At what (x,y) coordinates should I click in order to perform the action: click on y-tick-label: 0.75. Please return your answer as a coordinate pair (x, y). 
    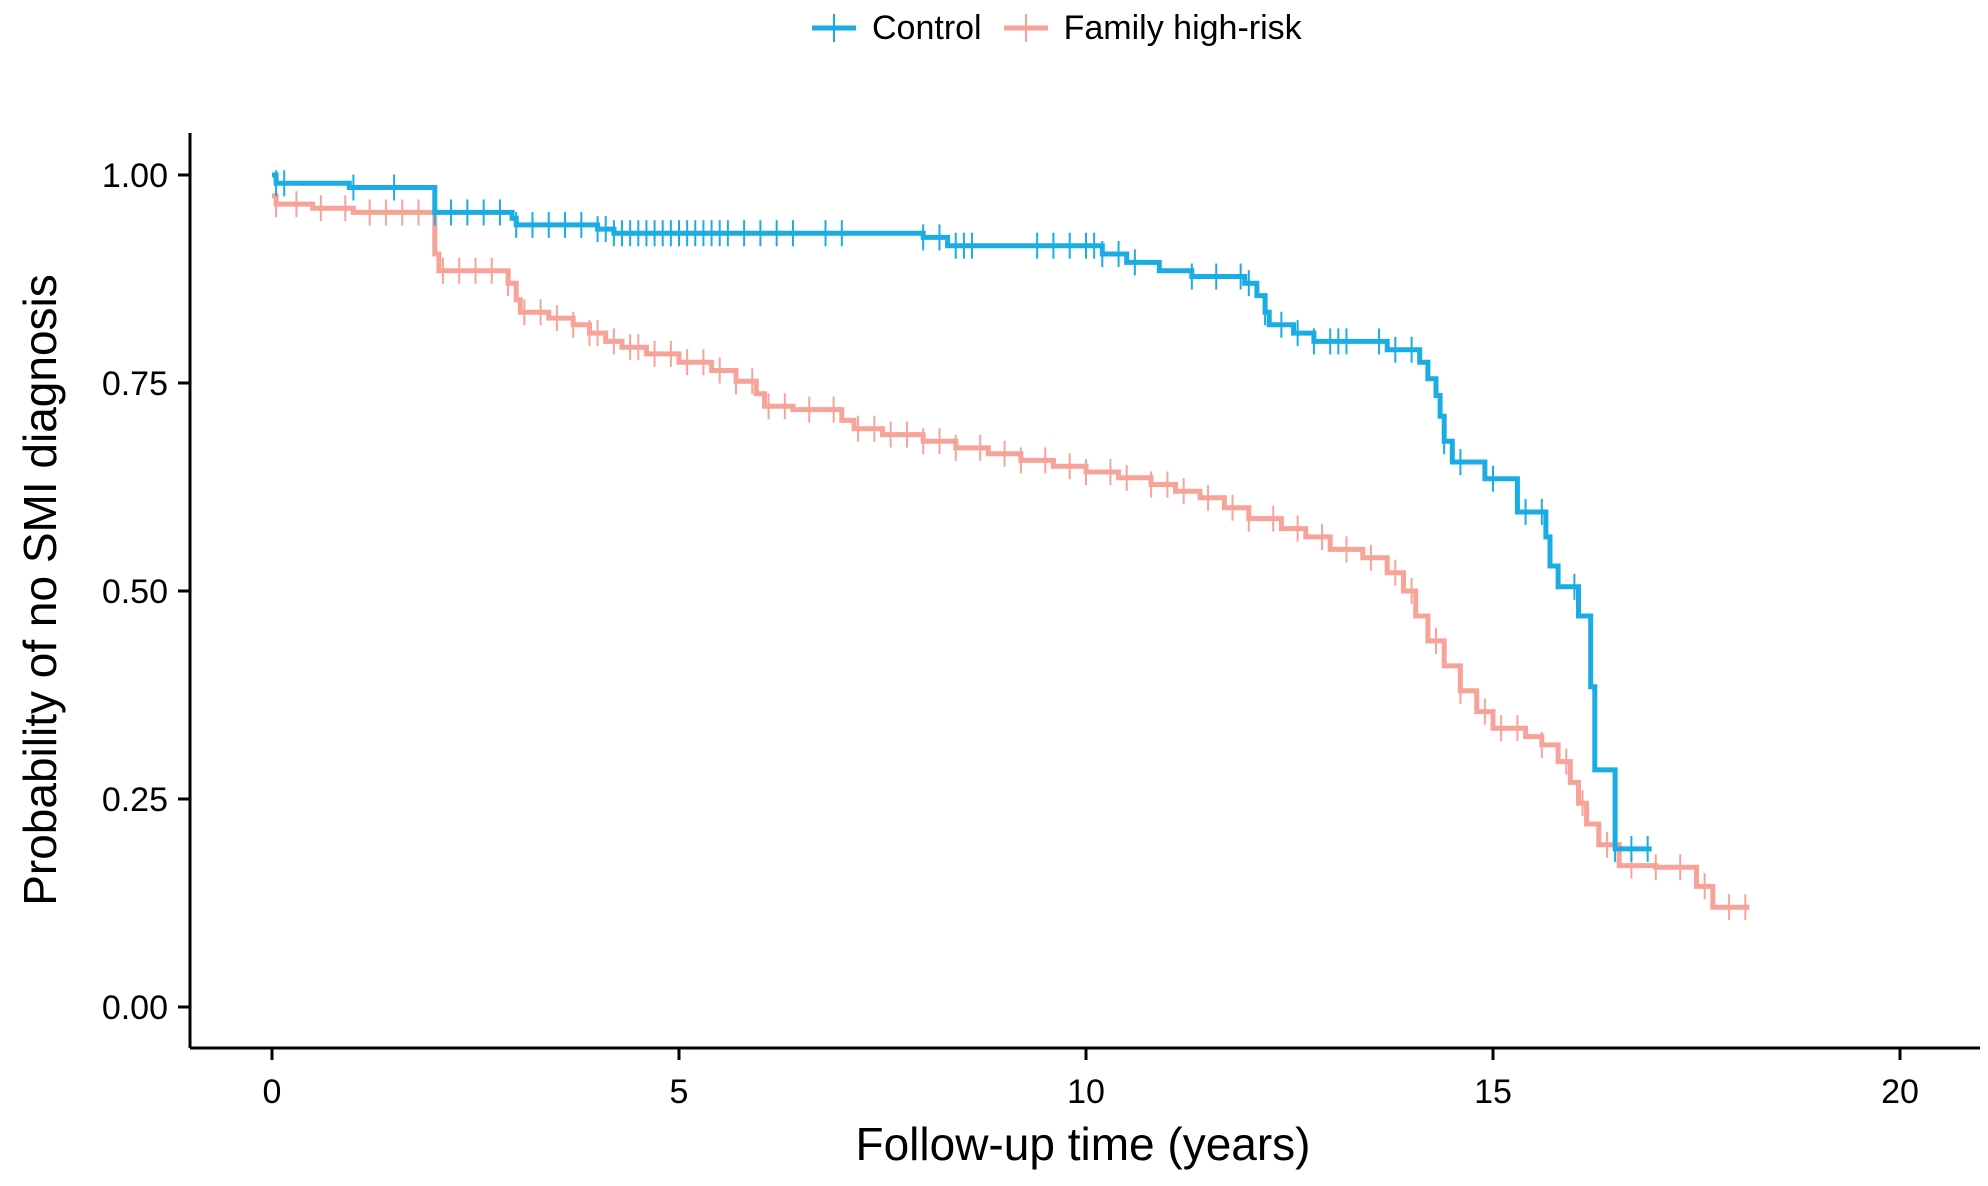
    Looking at the image, I should click on (135, 384).